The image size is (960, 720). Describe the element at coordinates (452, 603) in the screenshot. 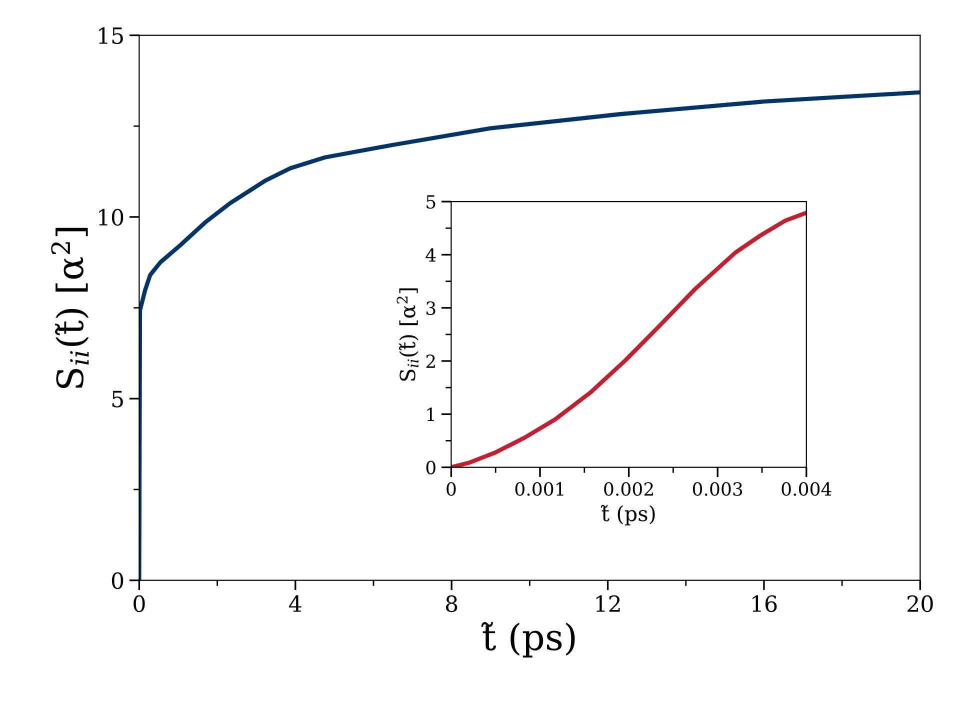

I see `x-tick-label: 8` at that location.